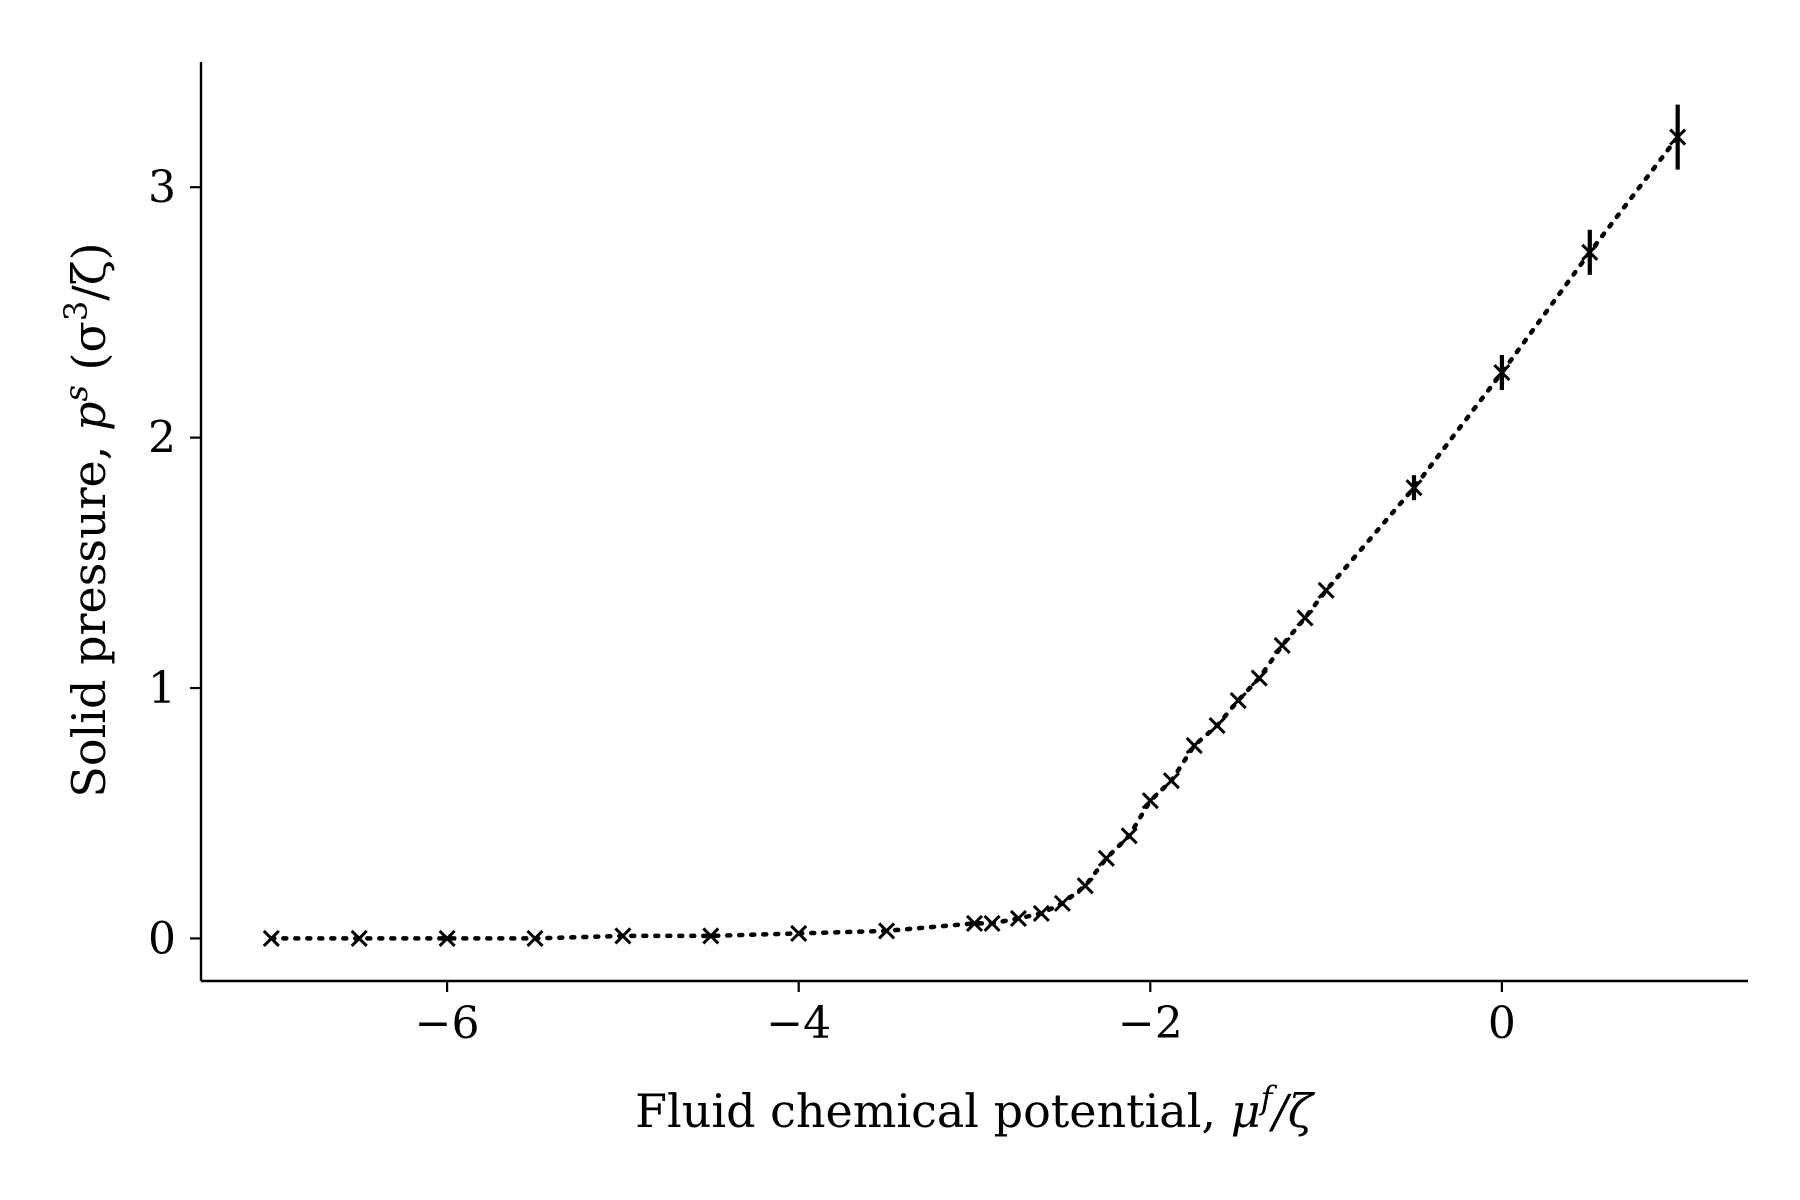 The image size is (1800, 1200). Describe the element at coordinates (162, 688) in the screenshot. I see `y-tick-label: 1` at that location.